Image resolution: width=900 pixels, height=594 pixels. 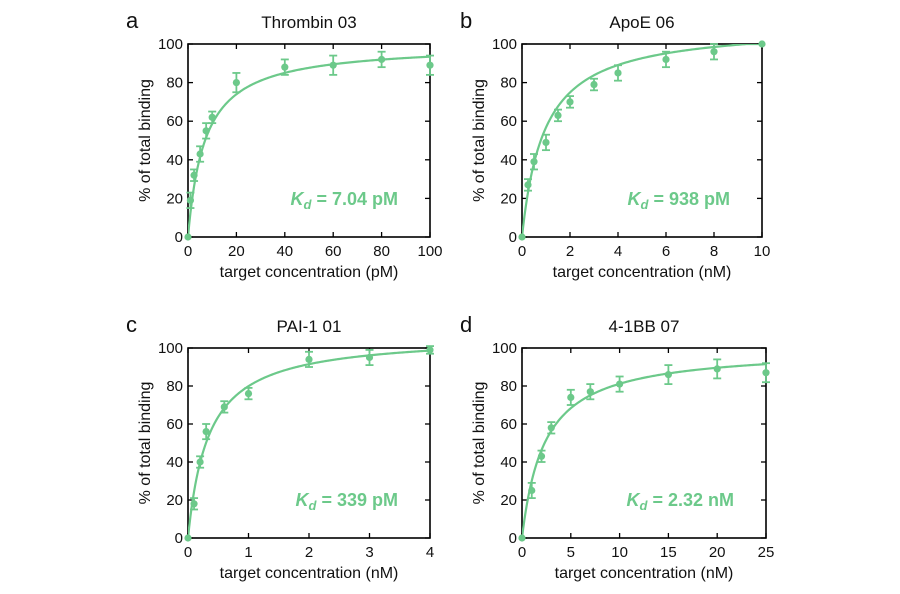 What do you see at coordinates (641, 22) in the screenshot?
I see `chart-title: ApoE 06` at bounding box center [641, 22].